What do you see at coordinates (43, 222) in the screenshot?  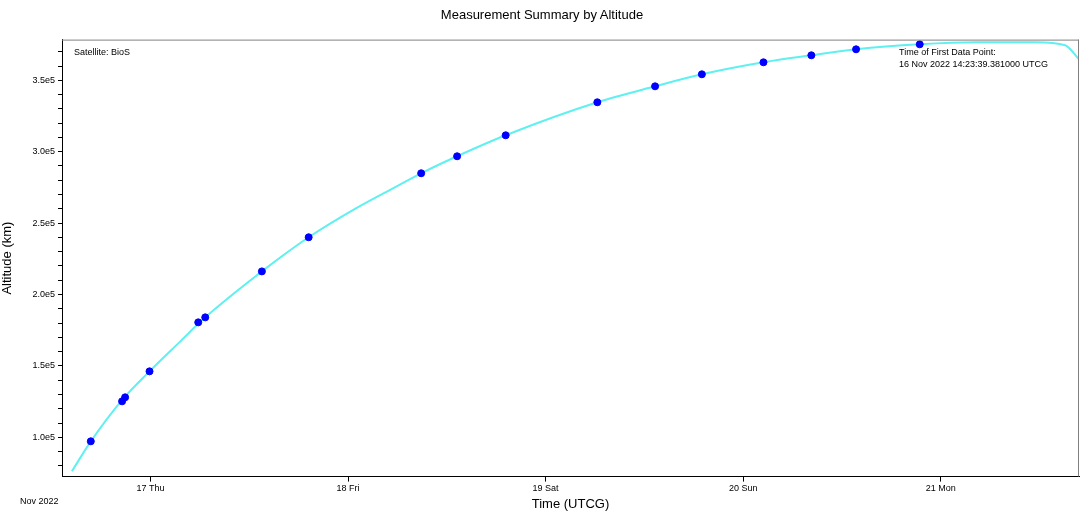 I see `y-tick-label: 2.5e5` at bounding box center [43, 222].